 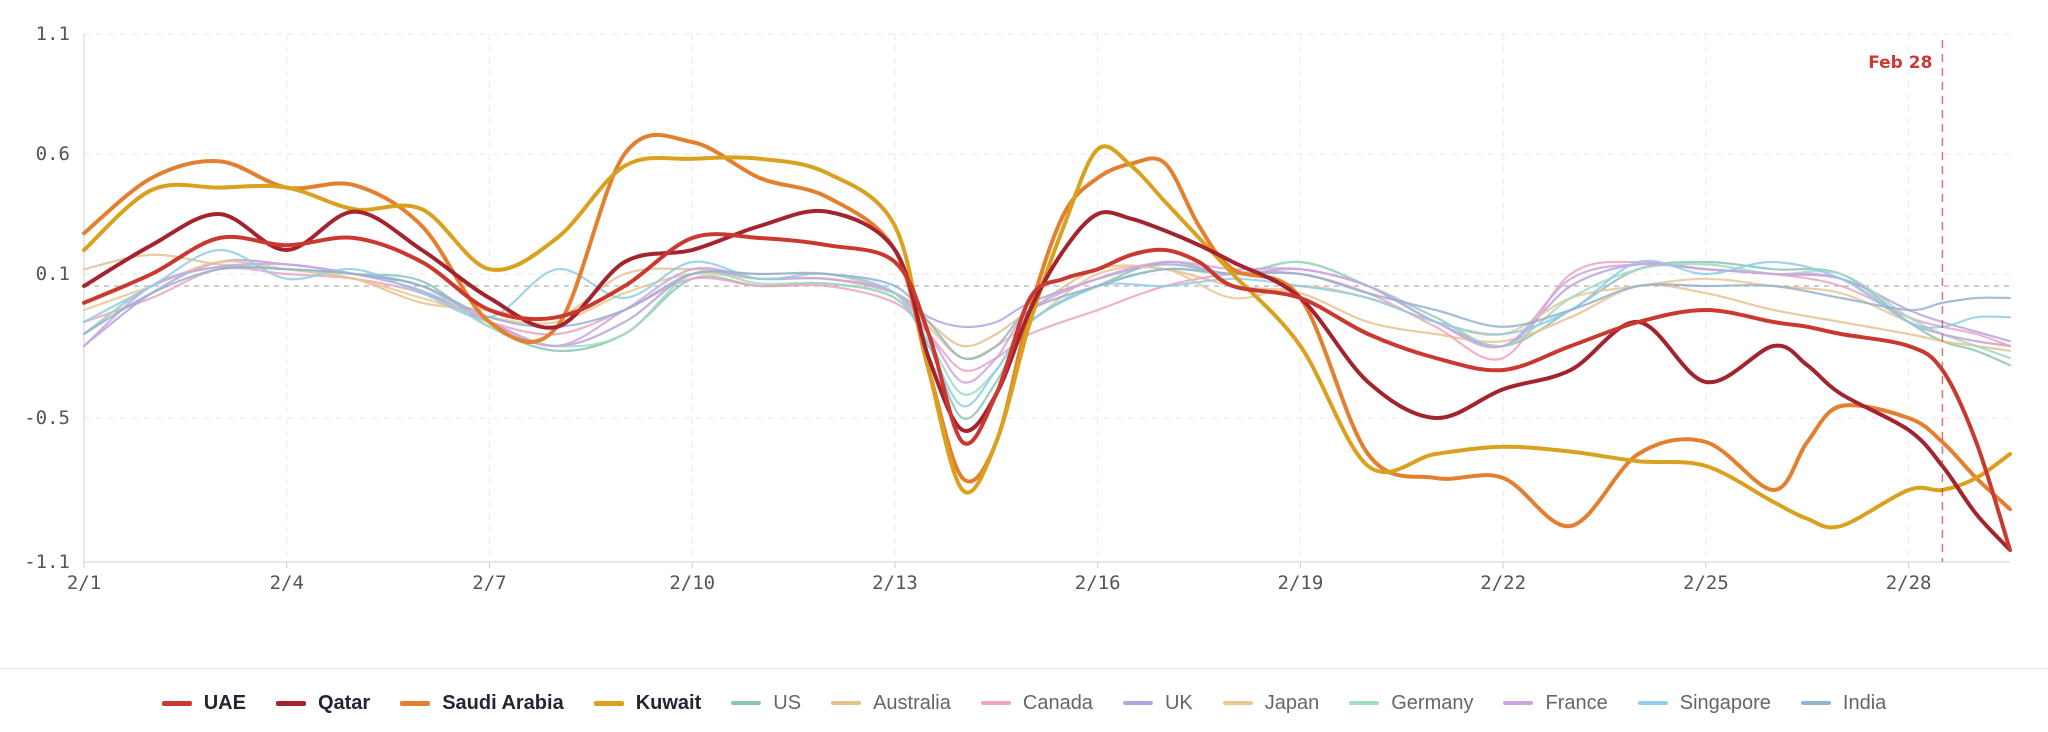 I want to click on legend-label: UK, so click(x=1178, y=702).